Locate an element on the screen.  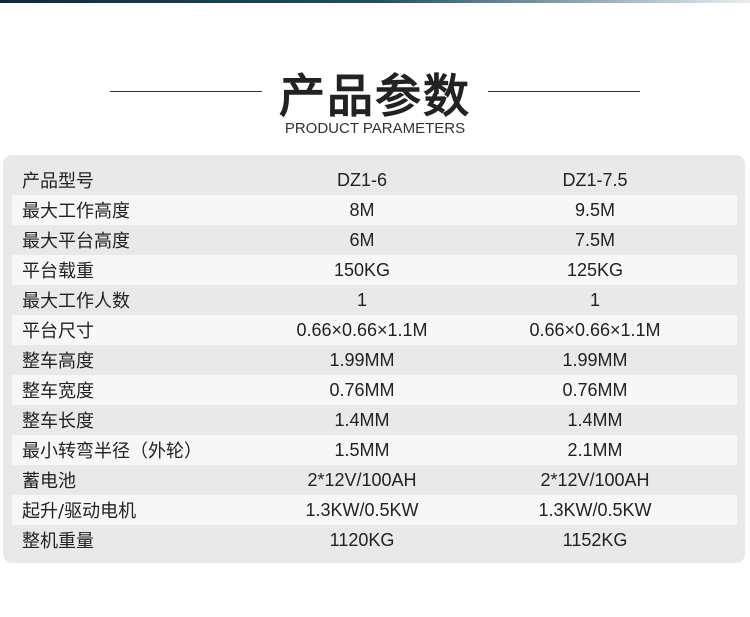
param-label: 起升/驱动电机 is located at coordinates (79, 511).